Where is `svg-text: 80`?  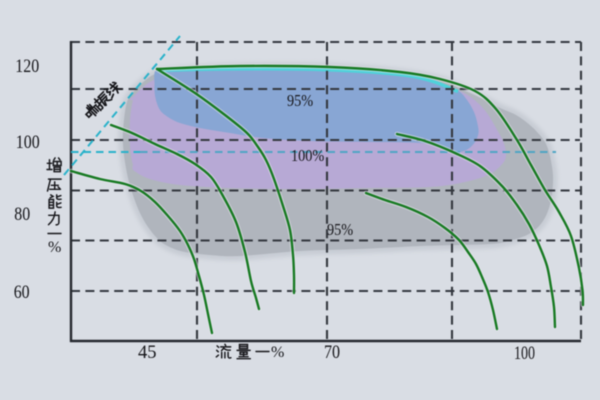 svg-text: 80 is located at coordinates (22, 214).